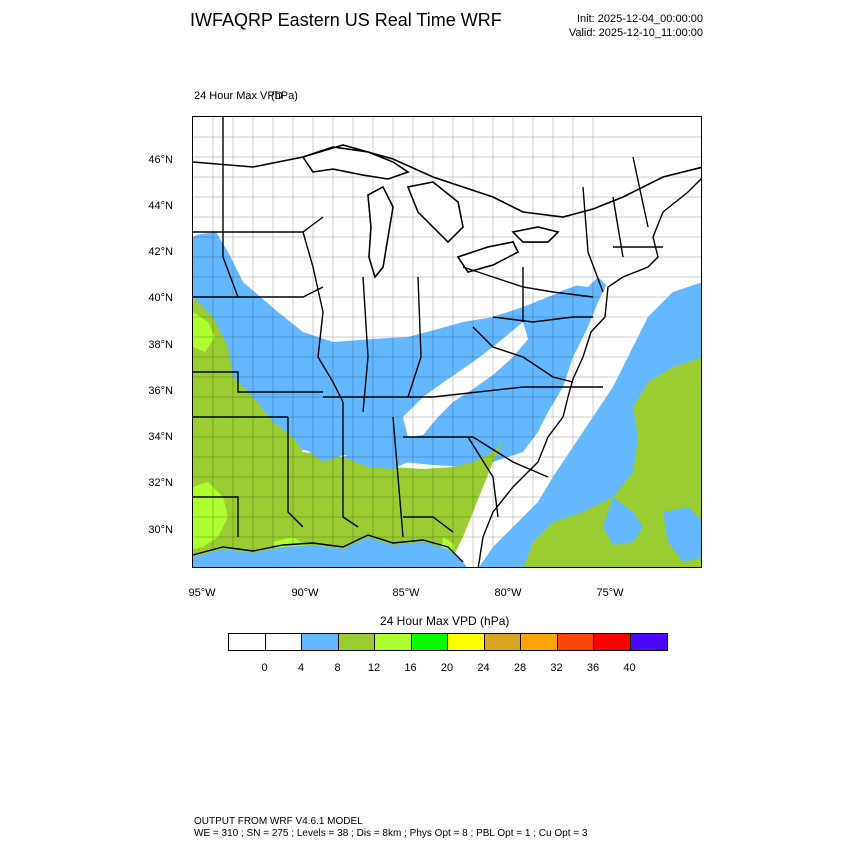 Image resolution: width=850 pixels, height=850 pixels. I want to click on valid-time: Valid: 2025-12-10_11:00:00, so click(635, 33).